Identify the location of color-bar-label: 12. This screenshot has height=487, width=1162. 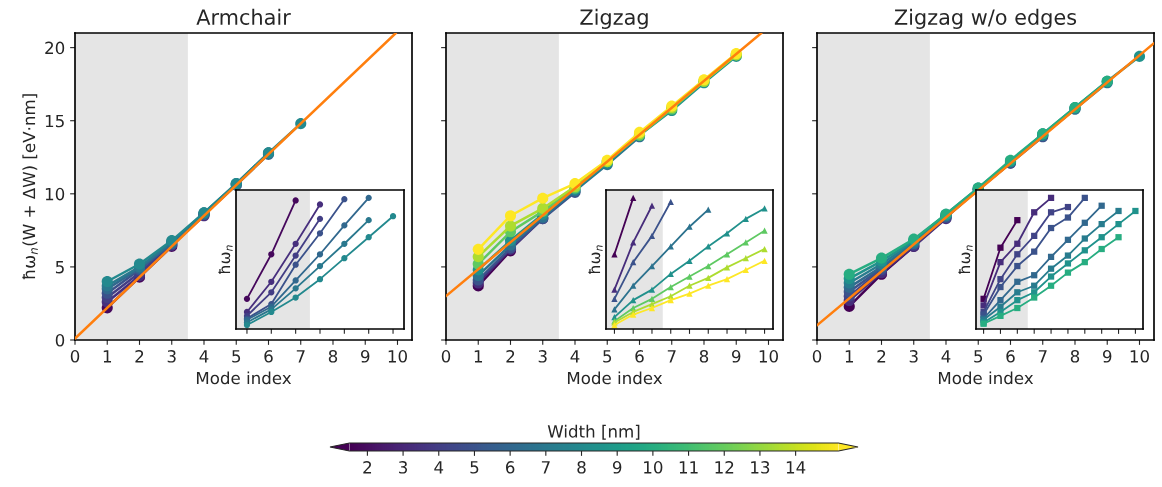
(724, 467).